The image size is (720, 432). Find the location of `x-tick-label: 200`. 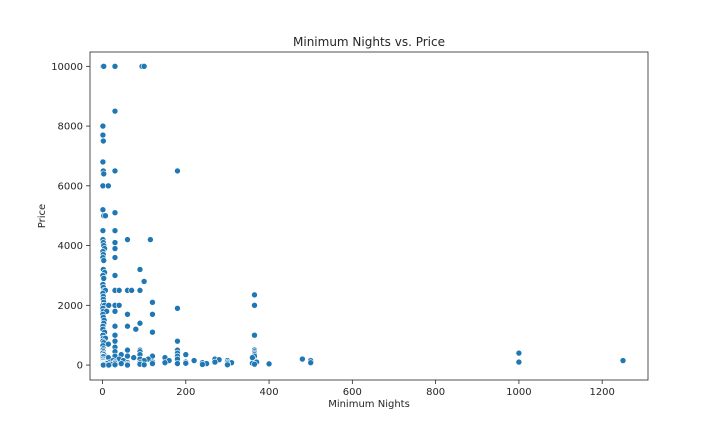

x-tick-label: 200 is located at coordinates (185, 392).